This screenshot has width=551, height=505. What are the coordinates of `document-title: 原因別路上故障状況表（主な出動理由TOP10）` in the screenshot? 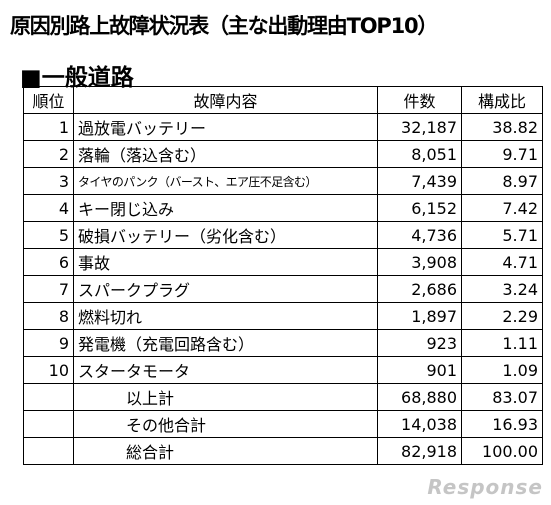 It's located at (224, 26).